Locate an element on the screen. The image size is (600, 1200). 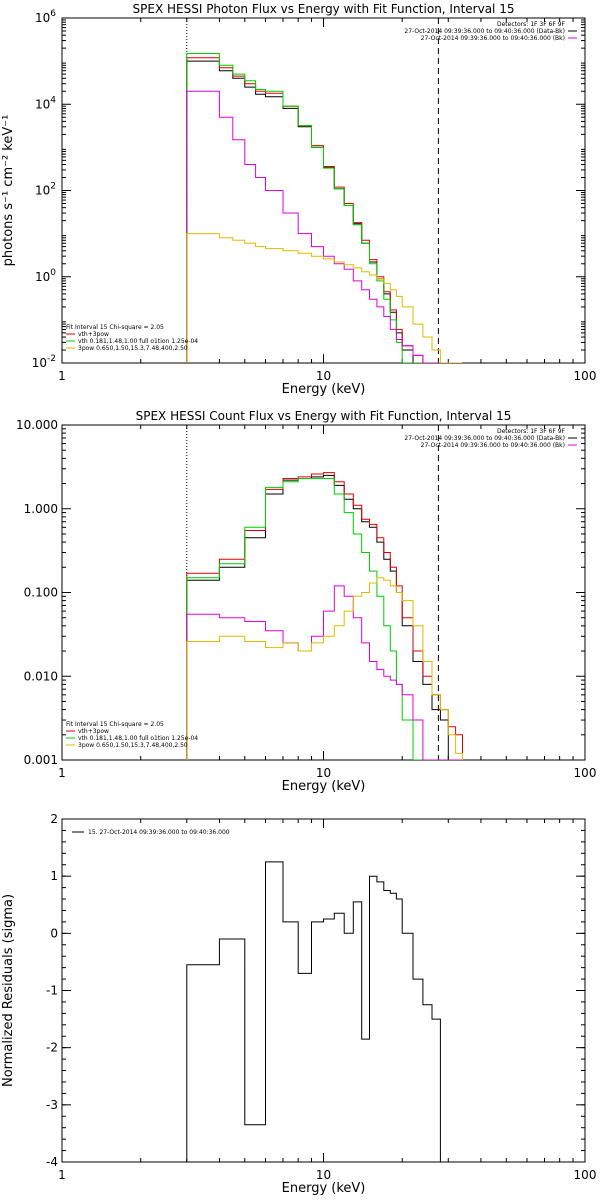
y-tick-label: 1.000 is located at coordinates (41, 509).